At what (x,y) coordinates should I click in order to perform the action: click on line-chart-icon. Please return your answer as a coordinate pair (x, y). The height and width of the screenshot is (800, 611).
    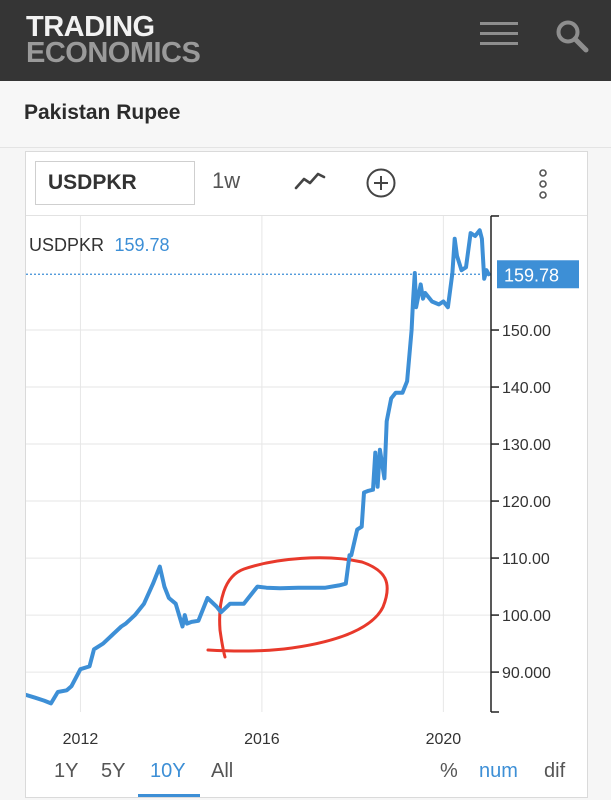
    Looking at the image, I should click on (311, 180).